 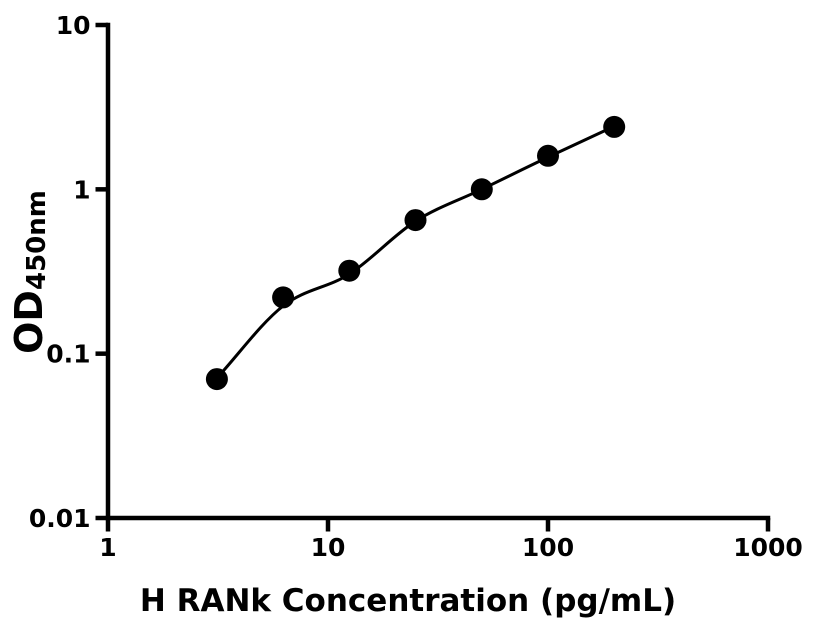 I want to click on x-tick-label: 1000, so click(x=768, y=547).